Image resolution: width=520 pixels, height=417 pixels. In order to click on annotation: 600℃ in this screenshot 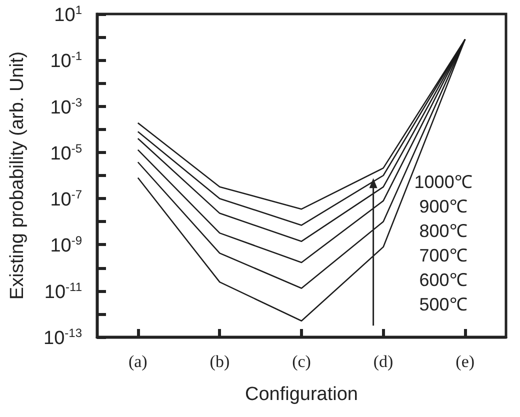, I will do `click(443, 280)`.